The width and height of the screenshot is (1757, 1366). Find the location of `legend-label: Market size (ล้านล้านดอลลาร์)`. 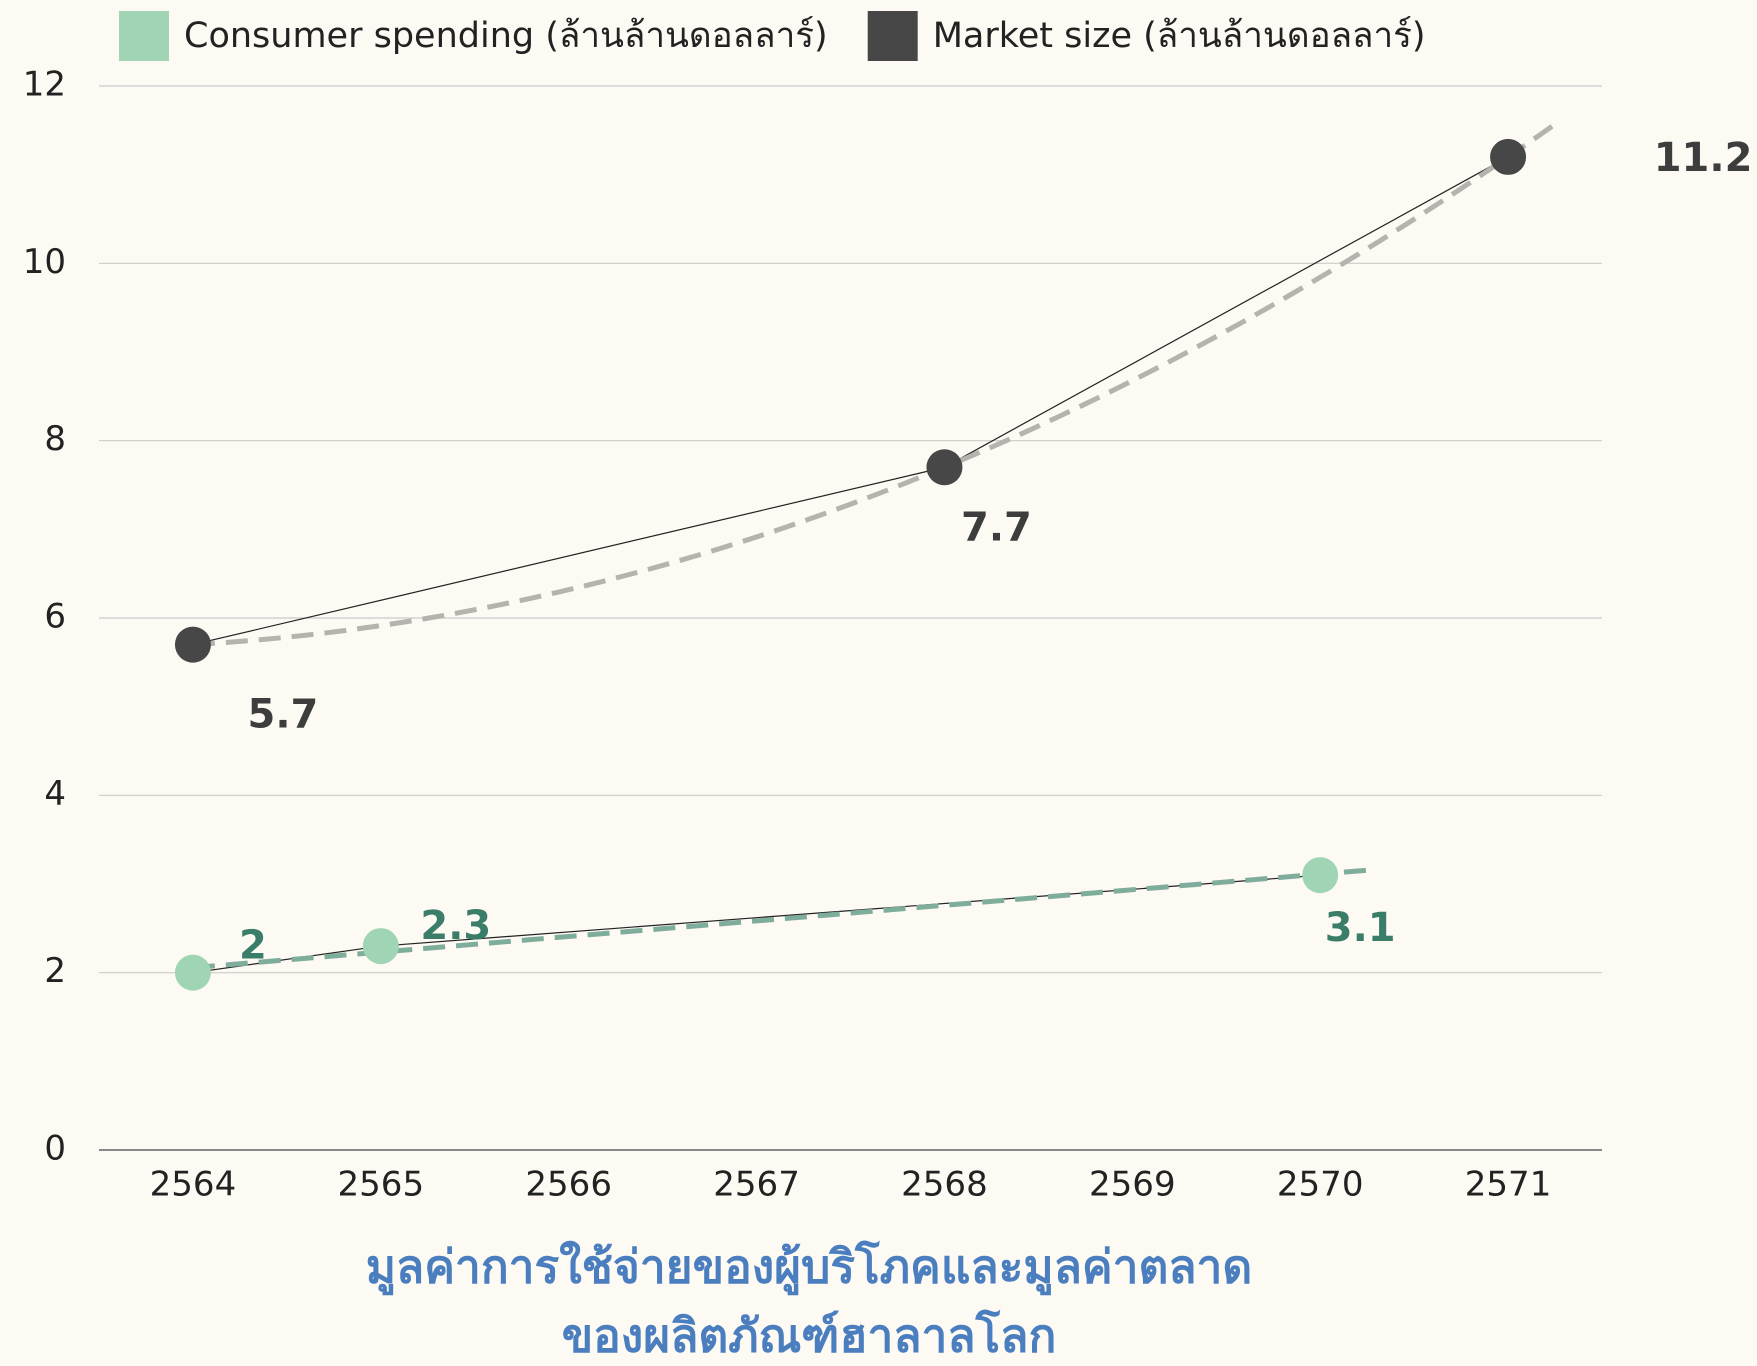

legend-label: Market size (ล้านล้านดอลลาร์) is located at coordinates (1179, 36).